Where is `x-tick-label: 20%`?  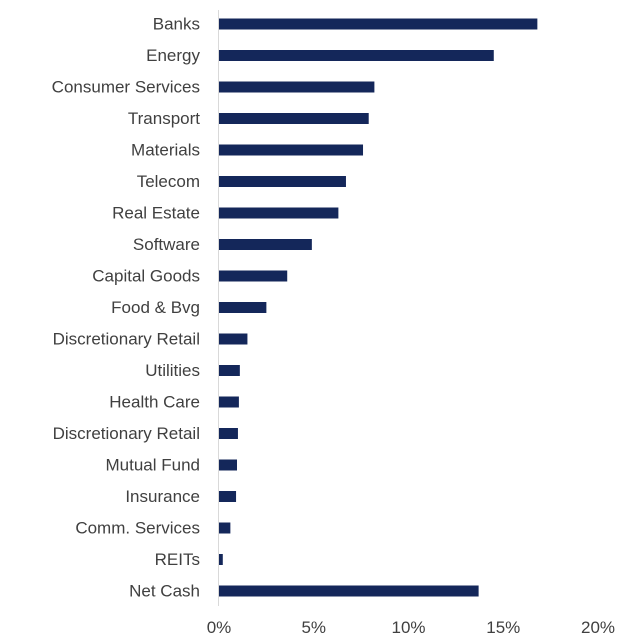 x-tick-label: 20% is located at coordinates (598, 627).